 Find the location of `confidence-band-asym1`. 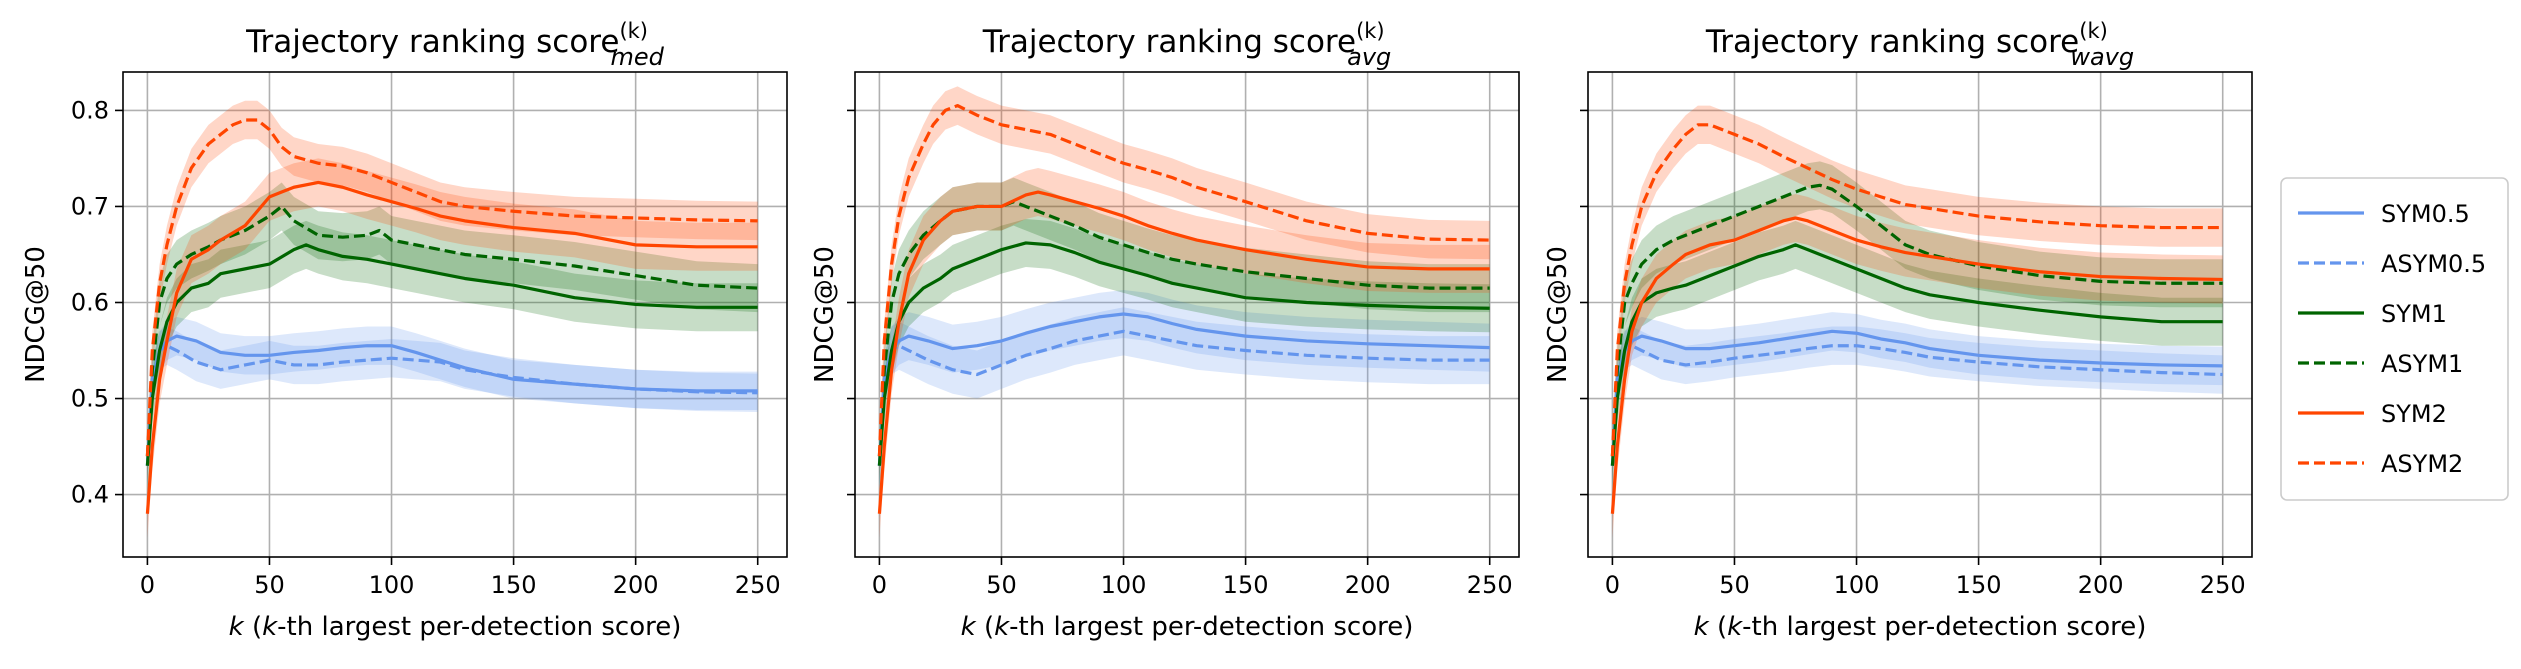

confidence-band-asym1 is located at coordinates (452, 331).